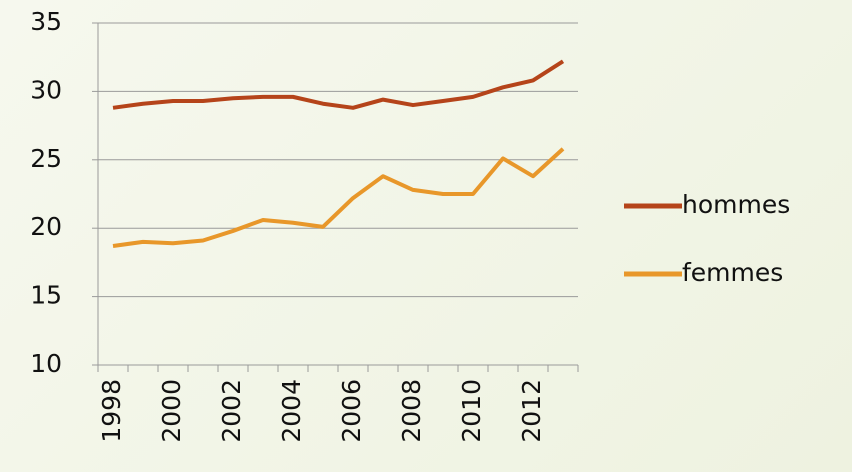 Image resolution: width=852 pixels, height=472 pixels. I want to click on x-tick-label: 2006, so click(351, 411).